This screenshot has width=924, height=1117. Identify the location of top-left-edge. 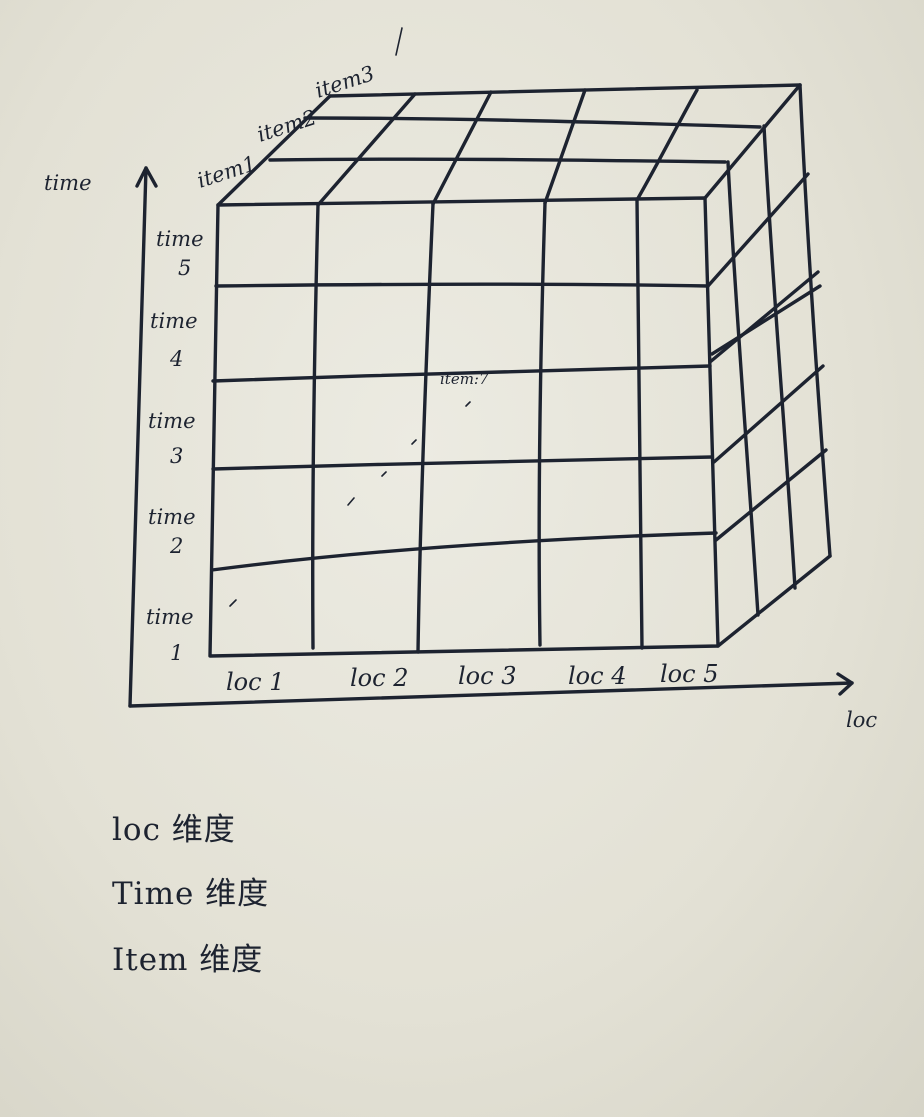
(274, 150).